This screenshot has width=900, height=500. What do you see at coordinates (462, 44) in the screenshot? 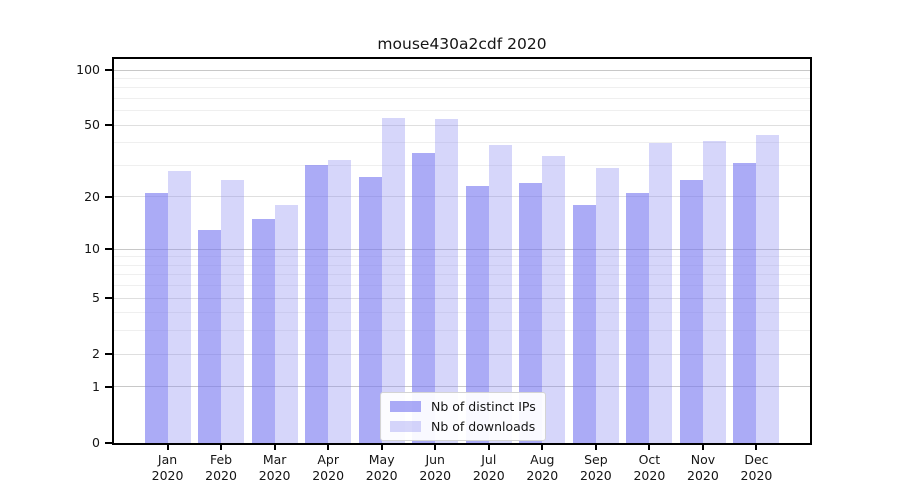
I see `chart-title: mouse430a2cdf 2020` at bounding box center [462, 44].